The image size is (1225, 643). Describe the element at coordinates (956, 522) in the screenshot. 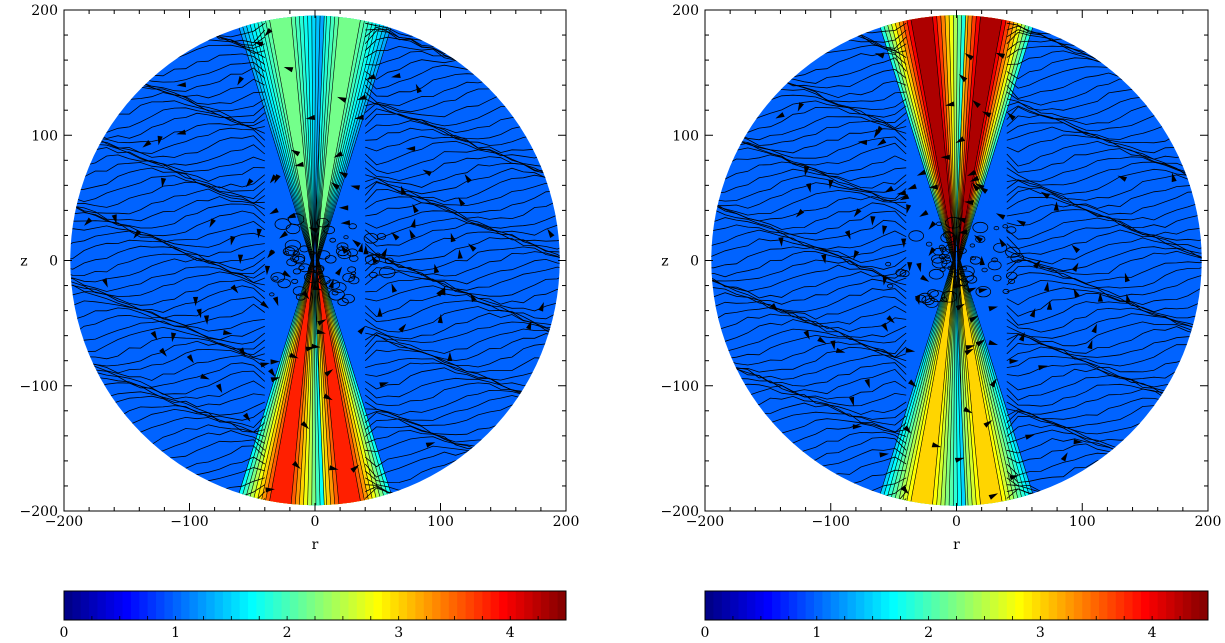

I see `x-tick-label: 0` at that location.